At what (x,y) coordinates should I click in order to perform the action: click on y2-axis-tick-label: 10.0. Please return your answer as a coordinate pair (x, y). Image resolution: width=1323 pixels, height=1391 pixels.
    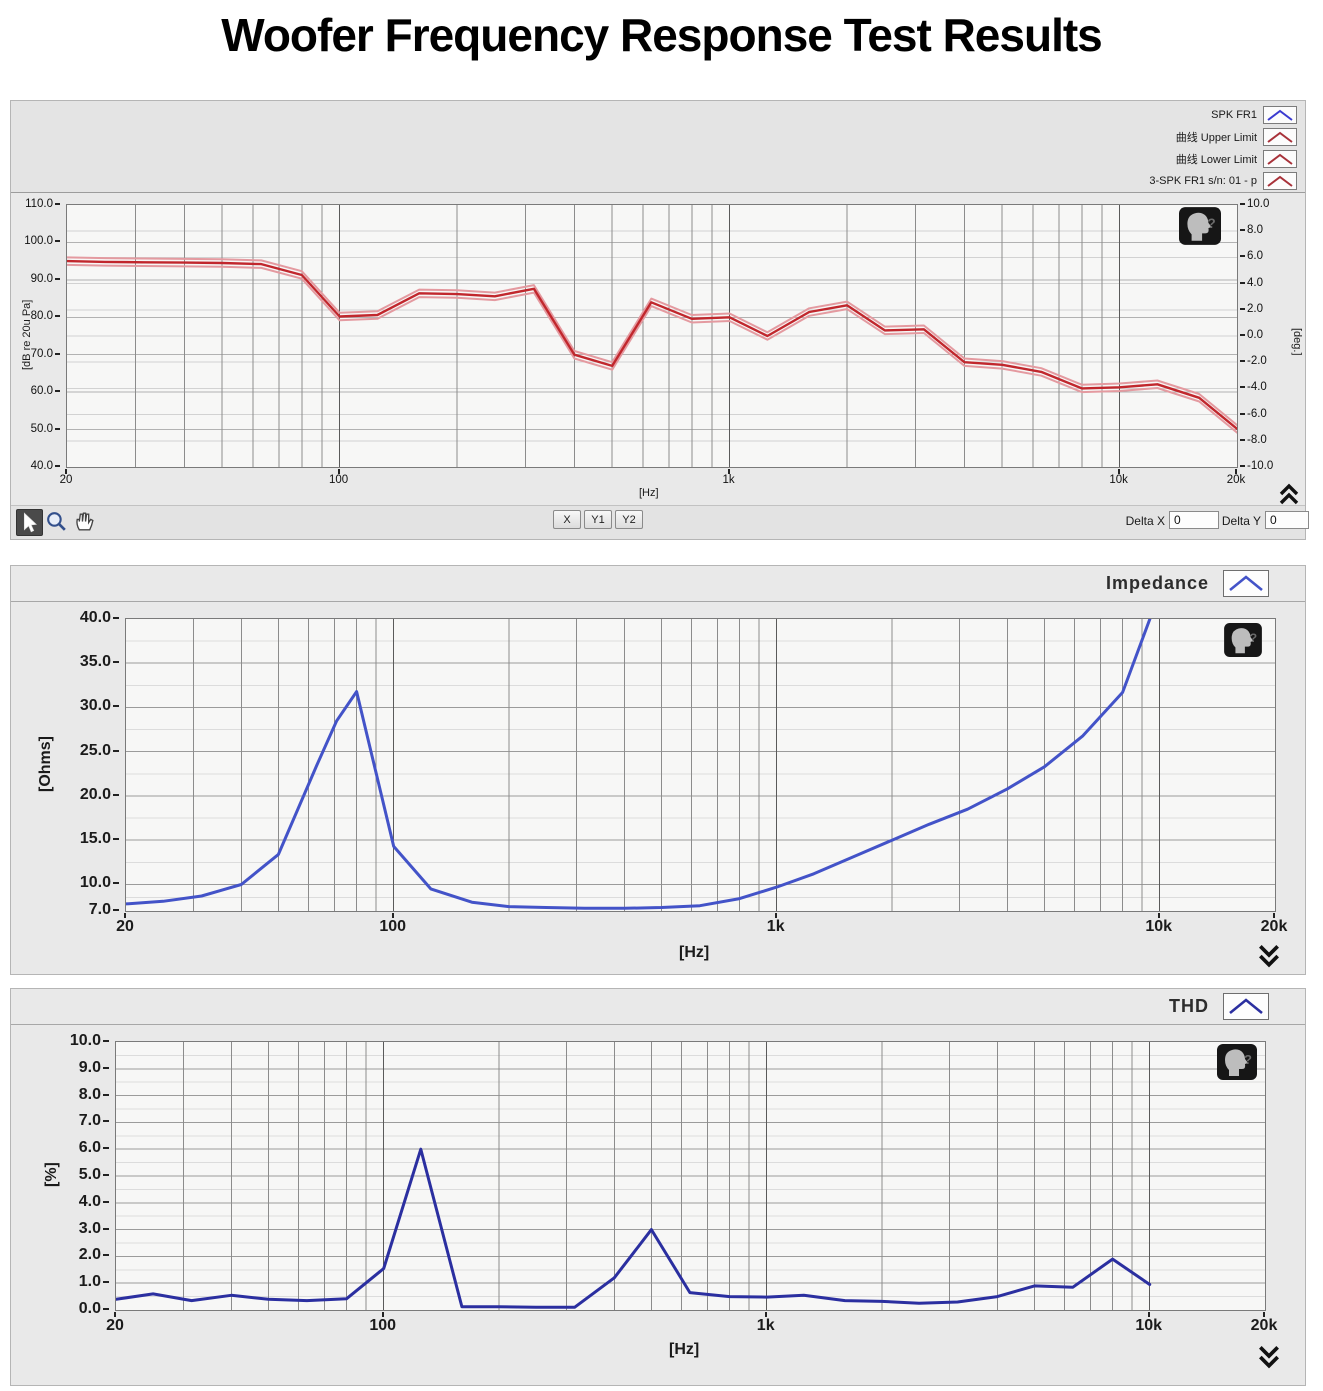
    Looking at the image, I should click on (1262, 204).